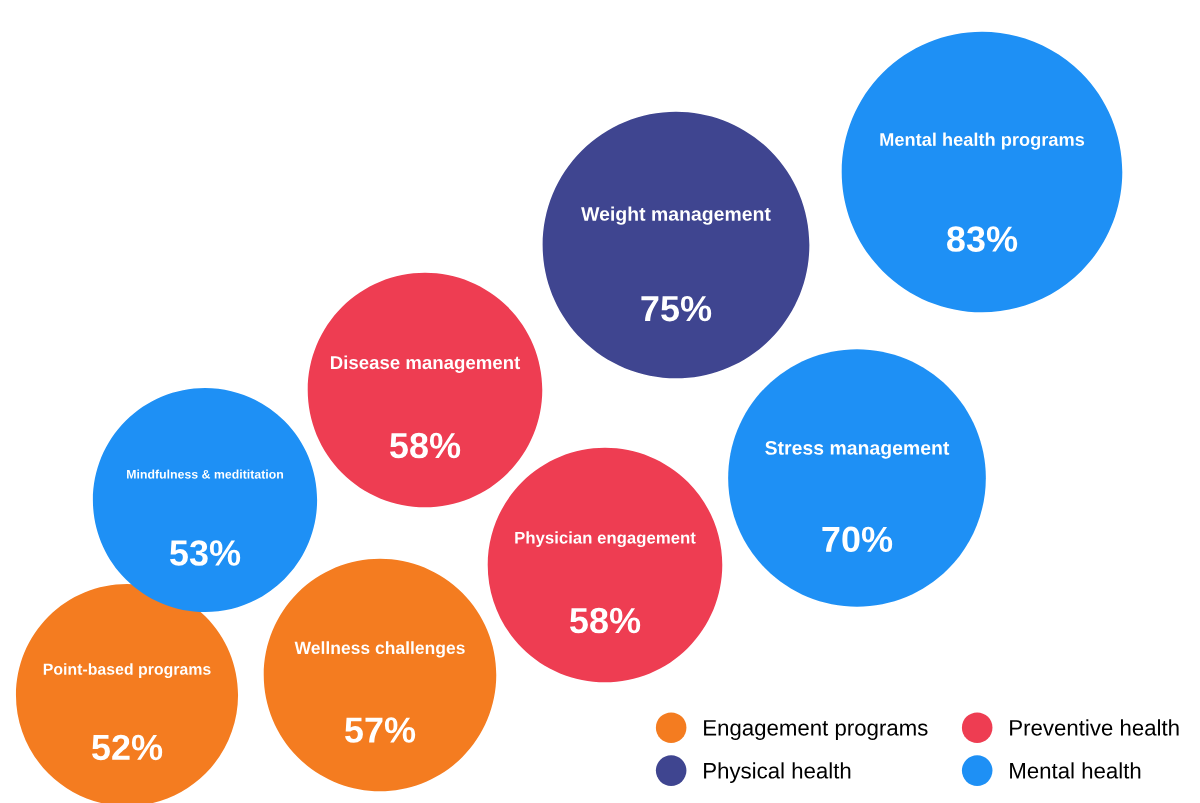 Image resolution: width=1200 pixels, height=803 pixels. What do you see at coordinates (1075, 770) in the screenshot?
I see `legend-label: Mental health` at bounding box center [1075, 770].